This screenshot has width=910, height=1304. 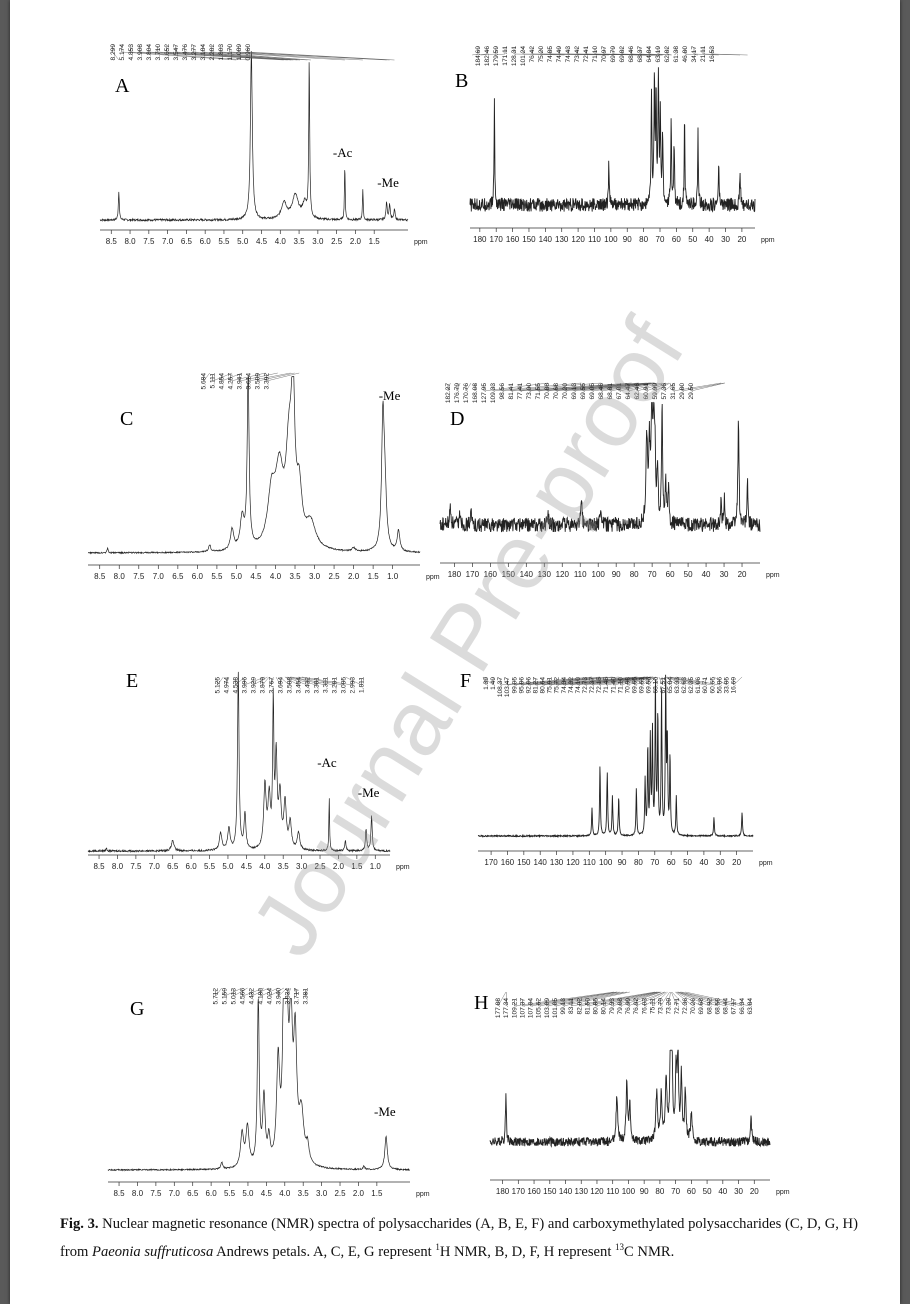 I want to click on x-tick-label: 120, so click(x=578, y=239).